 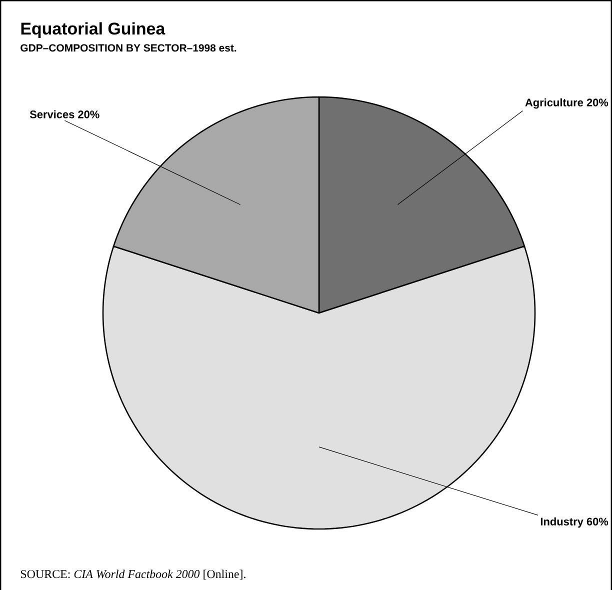 I want to click on slice-label: Services 20%, so click(x=65, y=114).